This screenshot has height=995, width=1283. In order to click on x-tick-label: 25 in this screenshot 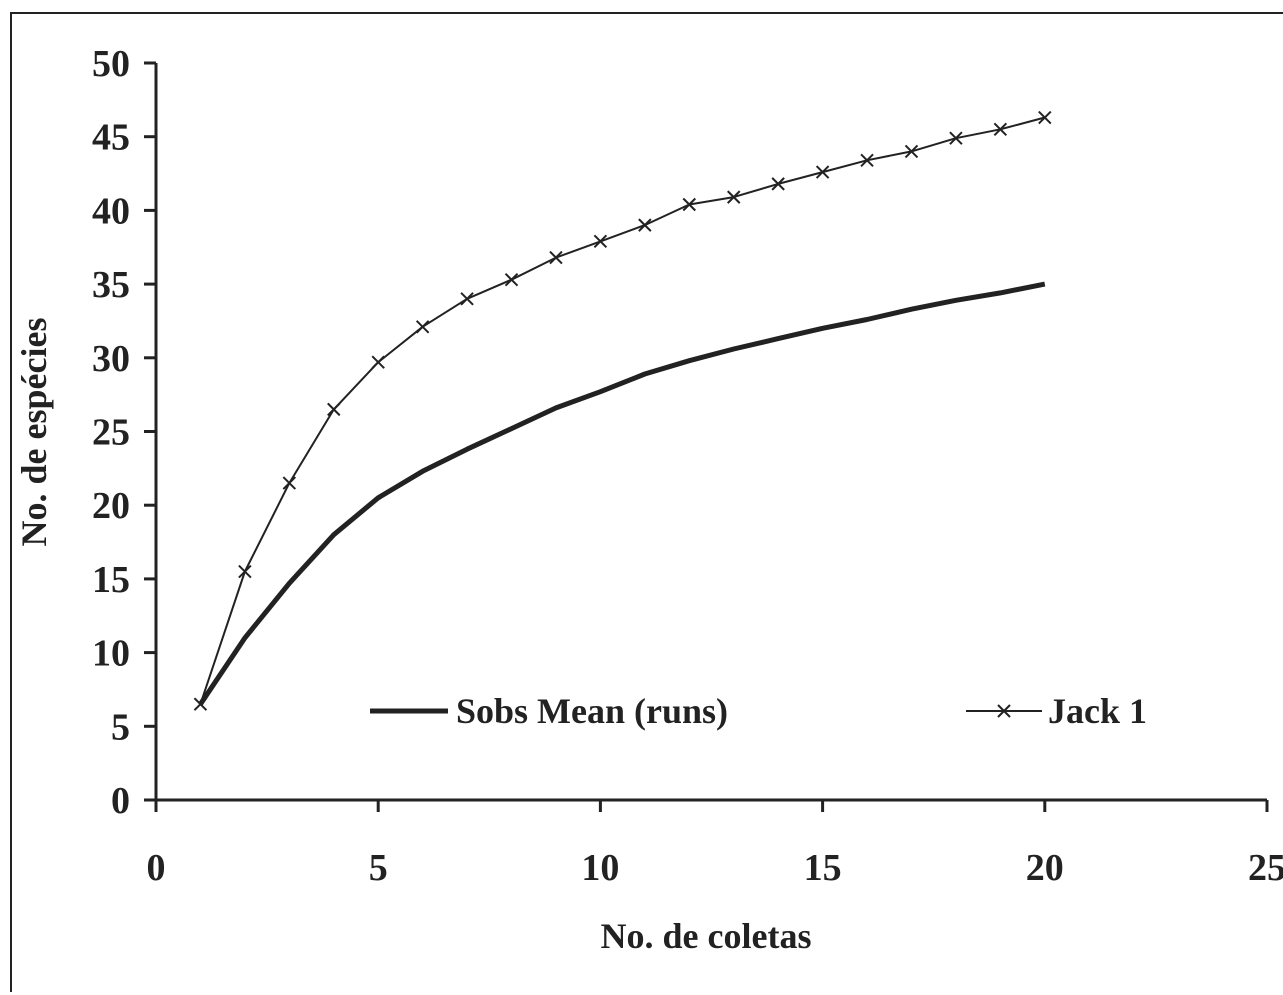, I will do `click(1265, 868)`.